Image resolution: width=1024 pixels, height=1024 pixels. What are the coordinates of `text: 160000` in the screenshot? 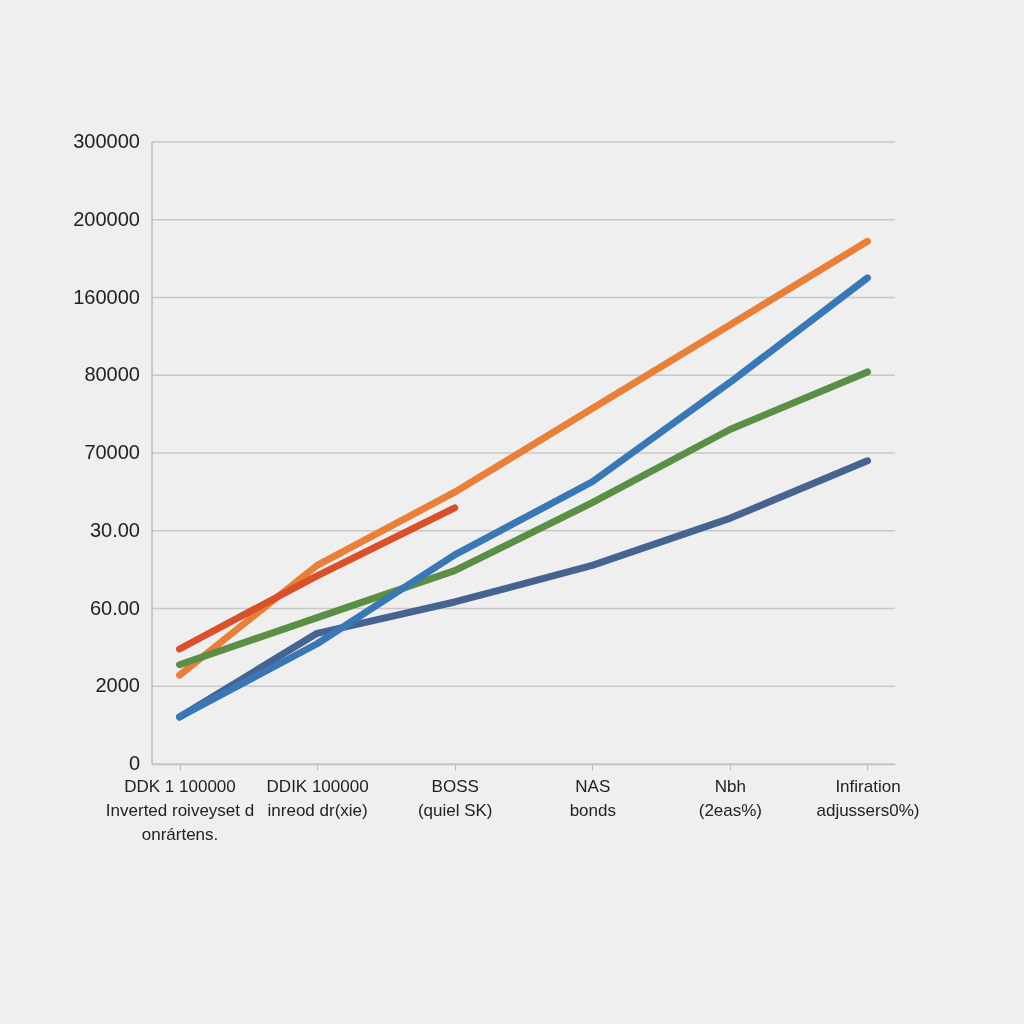 It's located at (106, 296).